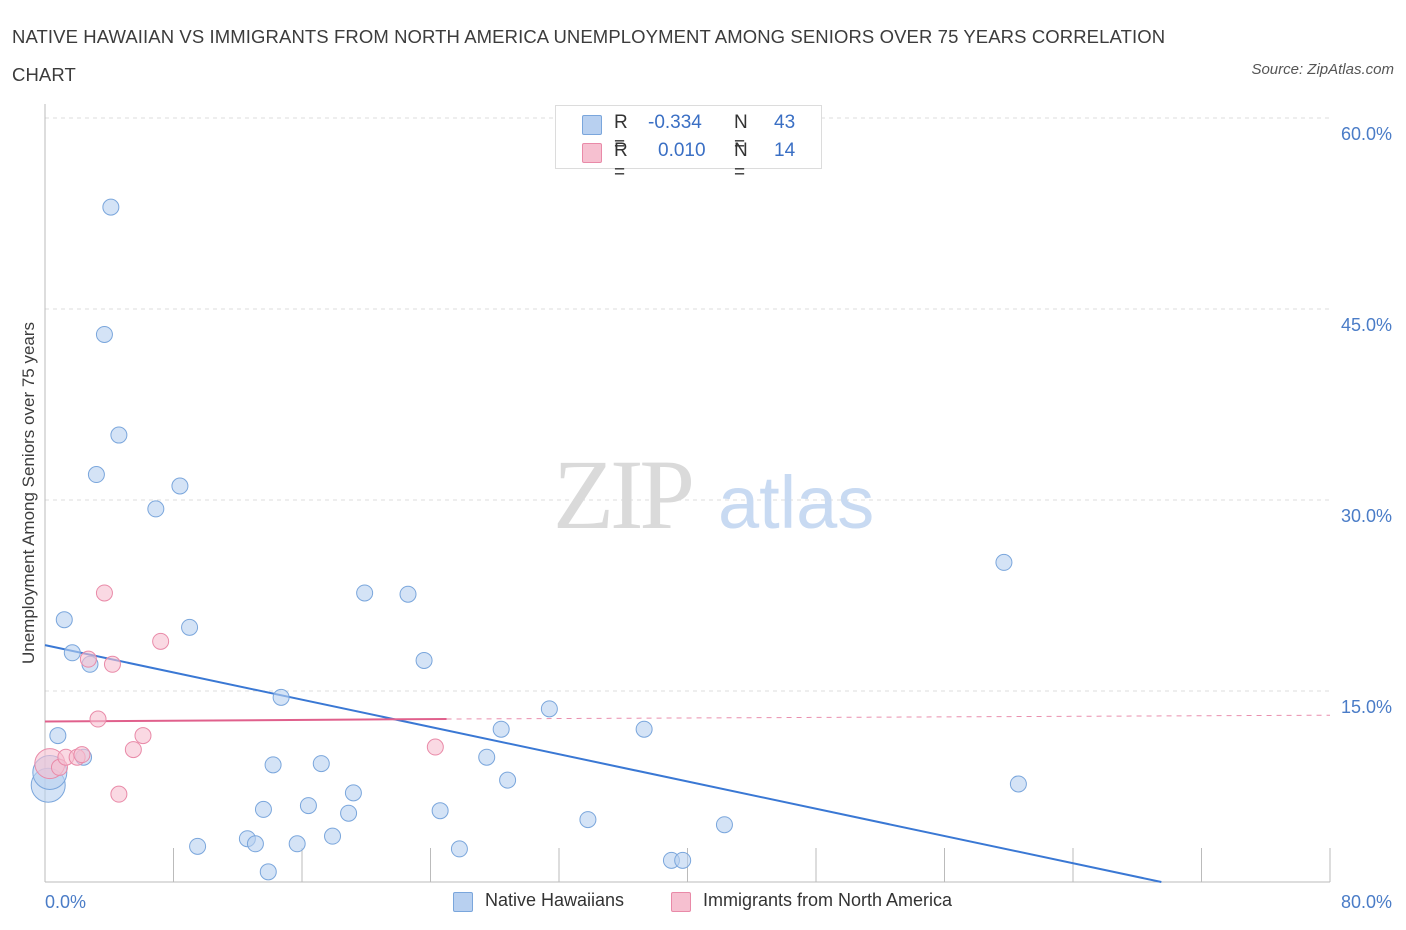 The height and width of the screenshot is (930, 1406). What do you see at coordinates (1366, 134) in the screenshot?
I see `y-tick-label: 60.0%` at bounding box center [1366, 134].